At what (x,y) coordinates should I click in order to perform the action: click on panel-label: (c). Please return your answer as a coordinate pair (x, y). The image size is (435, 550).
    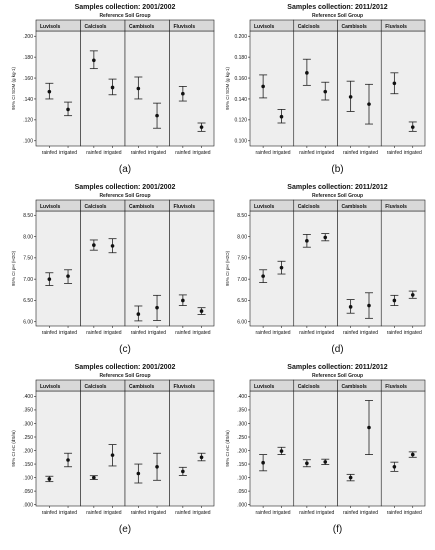
    Looking at the image, I should click on (125, 349).